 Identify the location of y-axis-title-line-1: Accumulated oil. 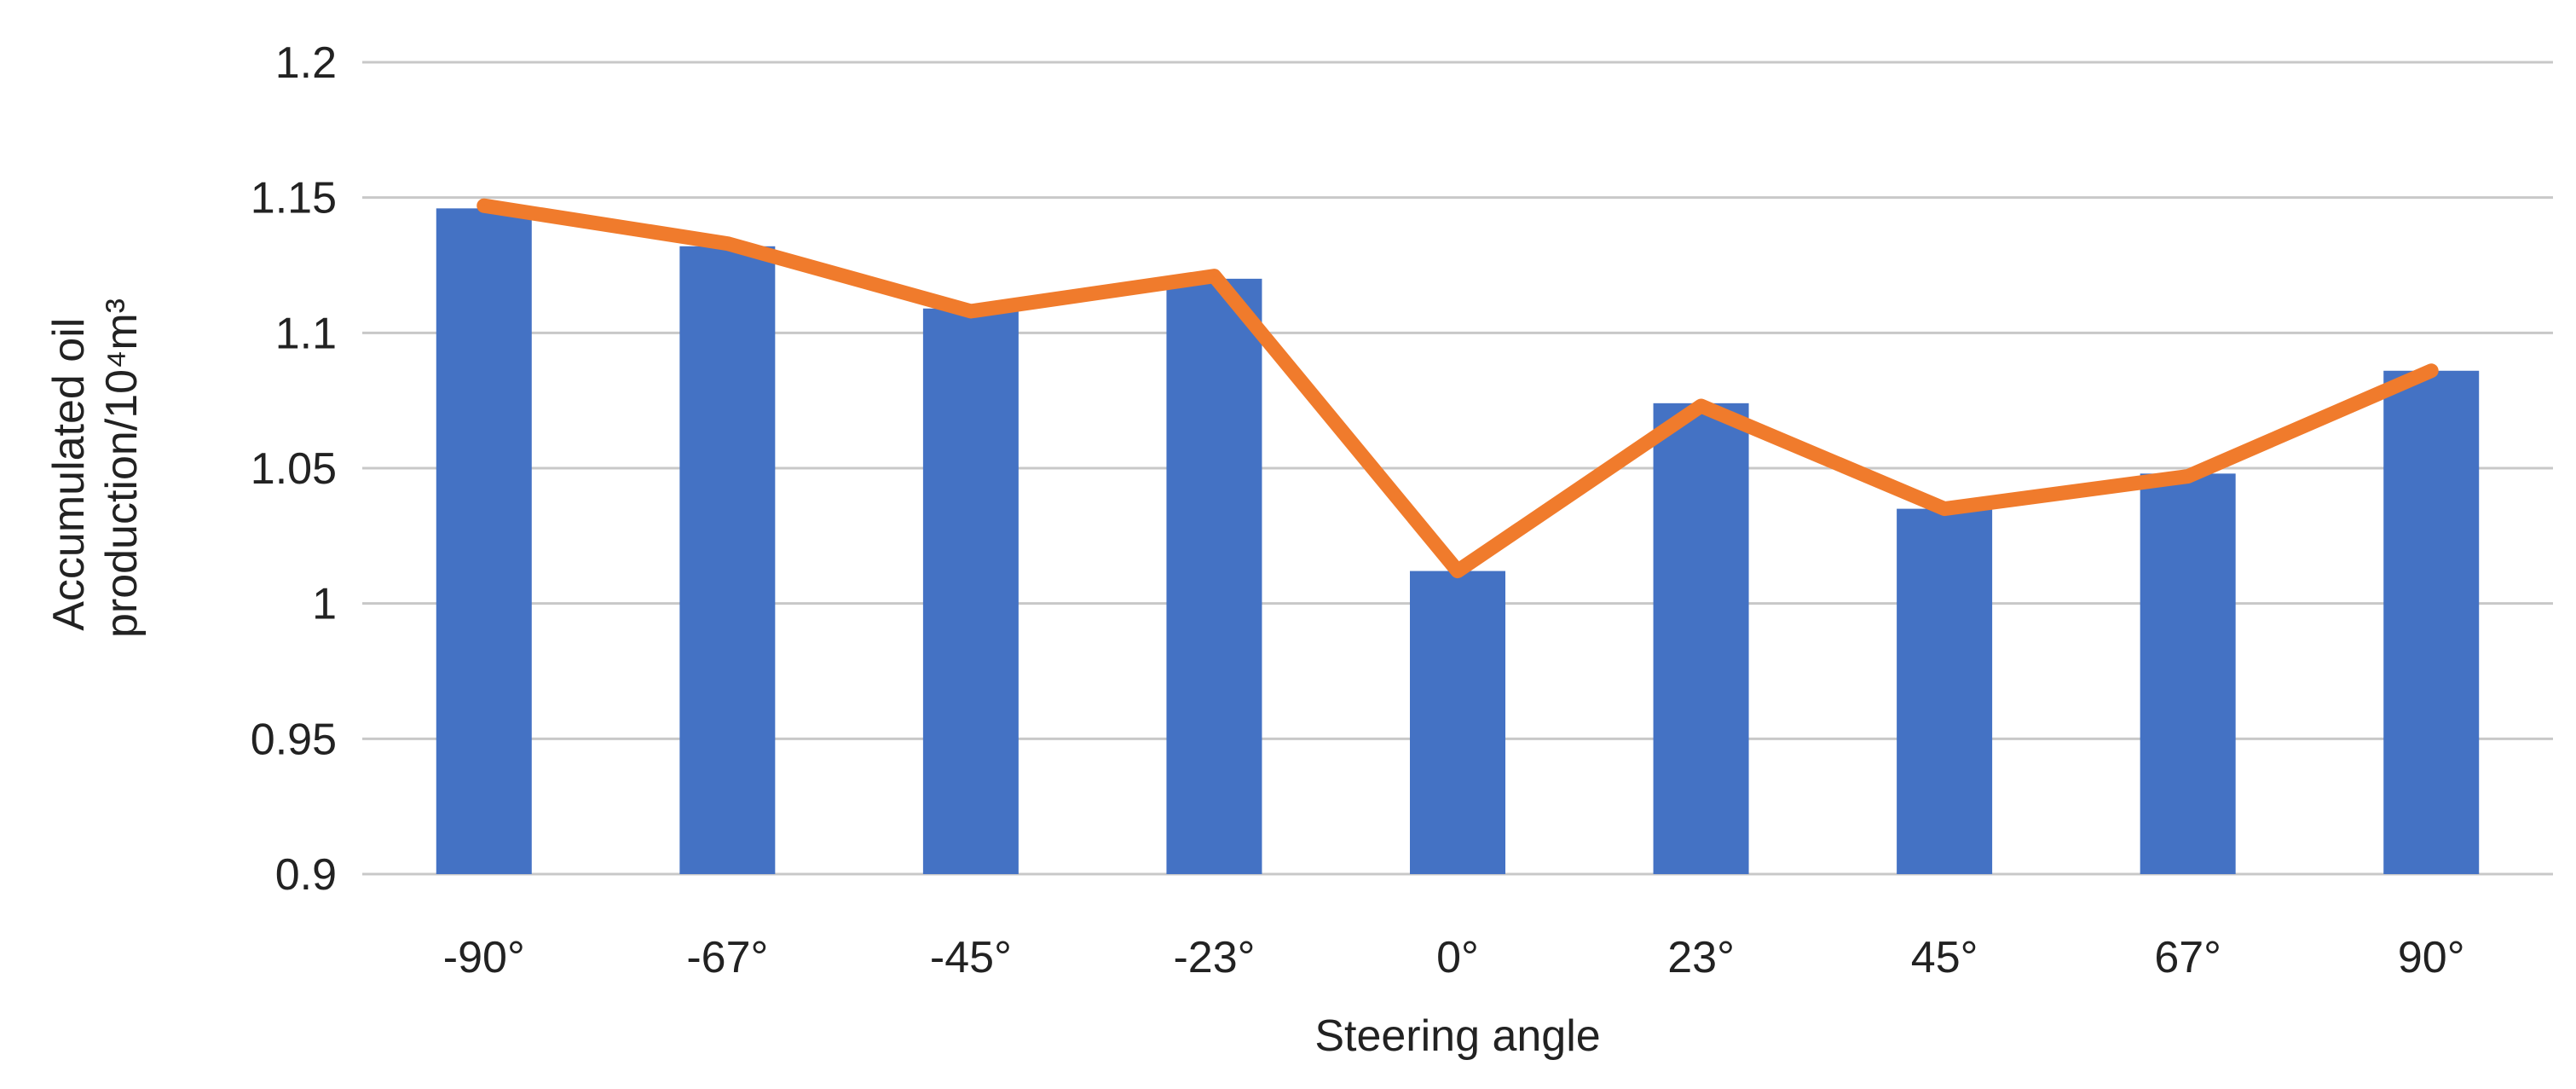
(69, 475).